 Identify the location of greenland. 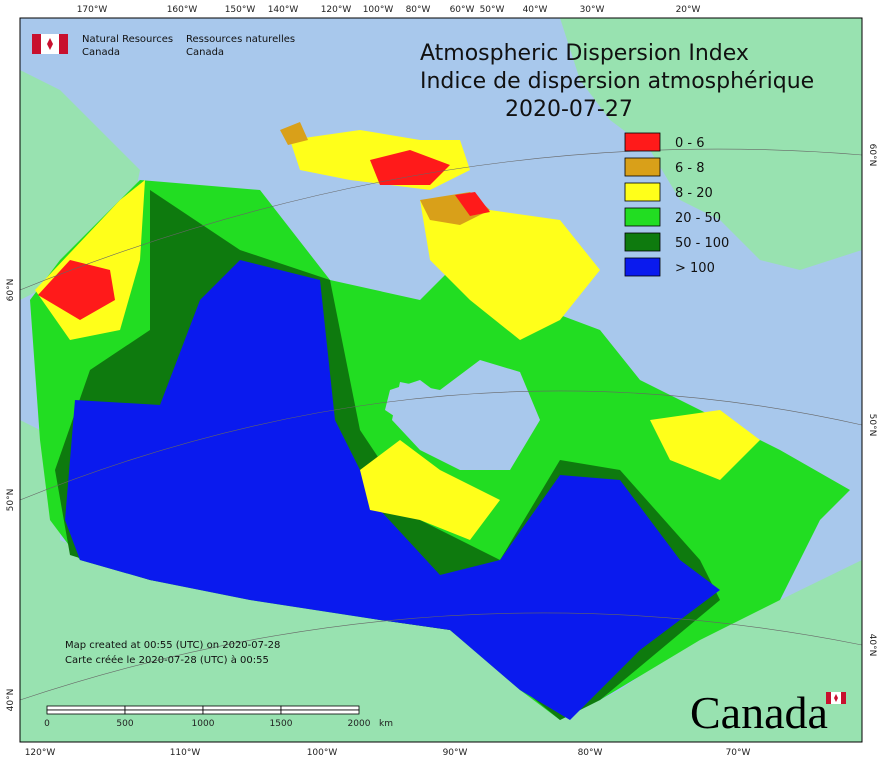
(711, 144).